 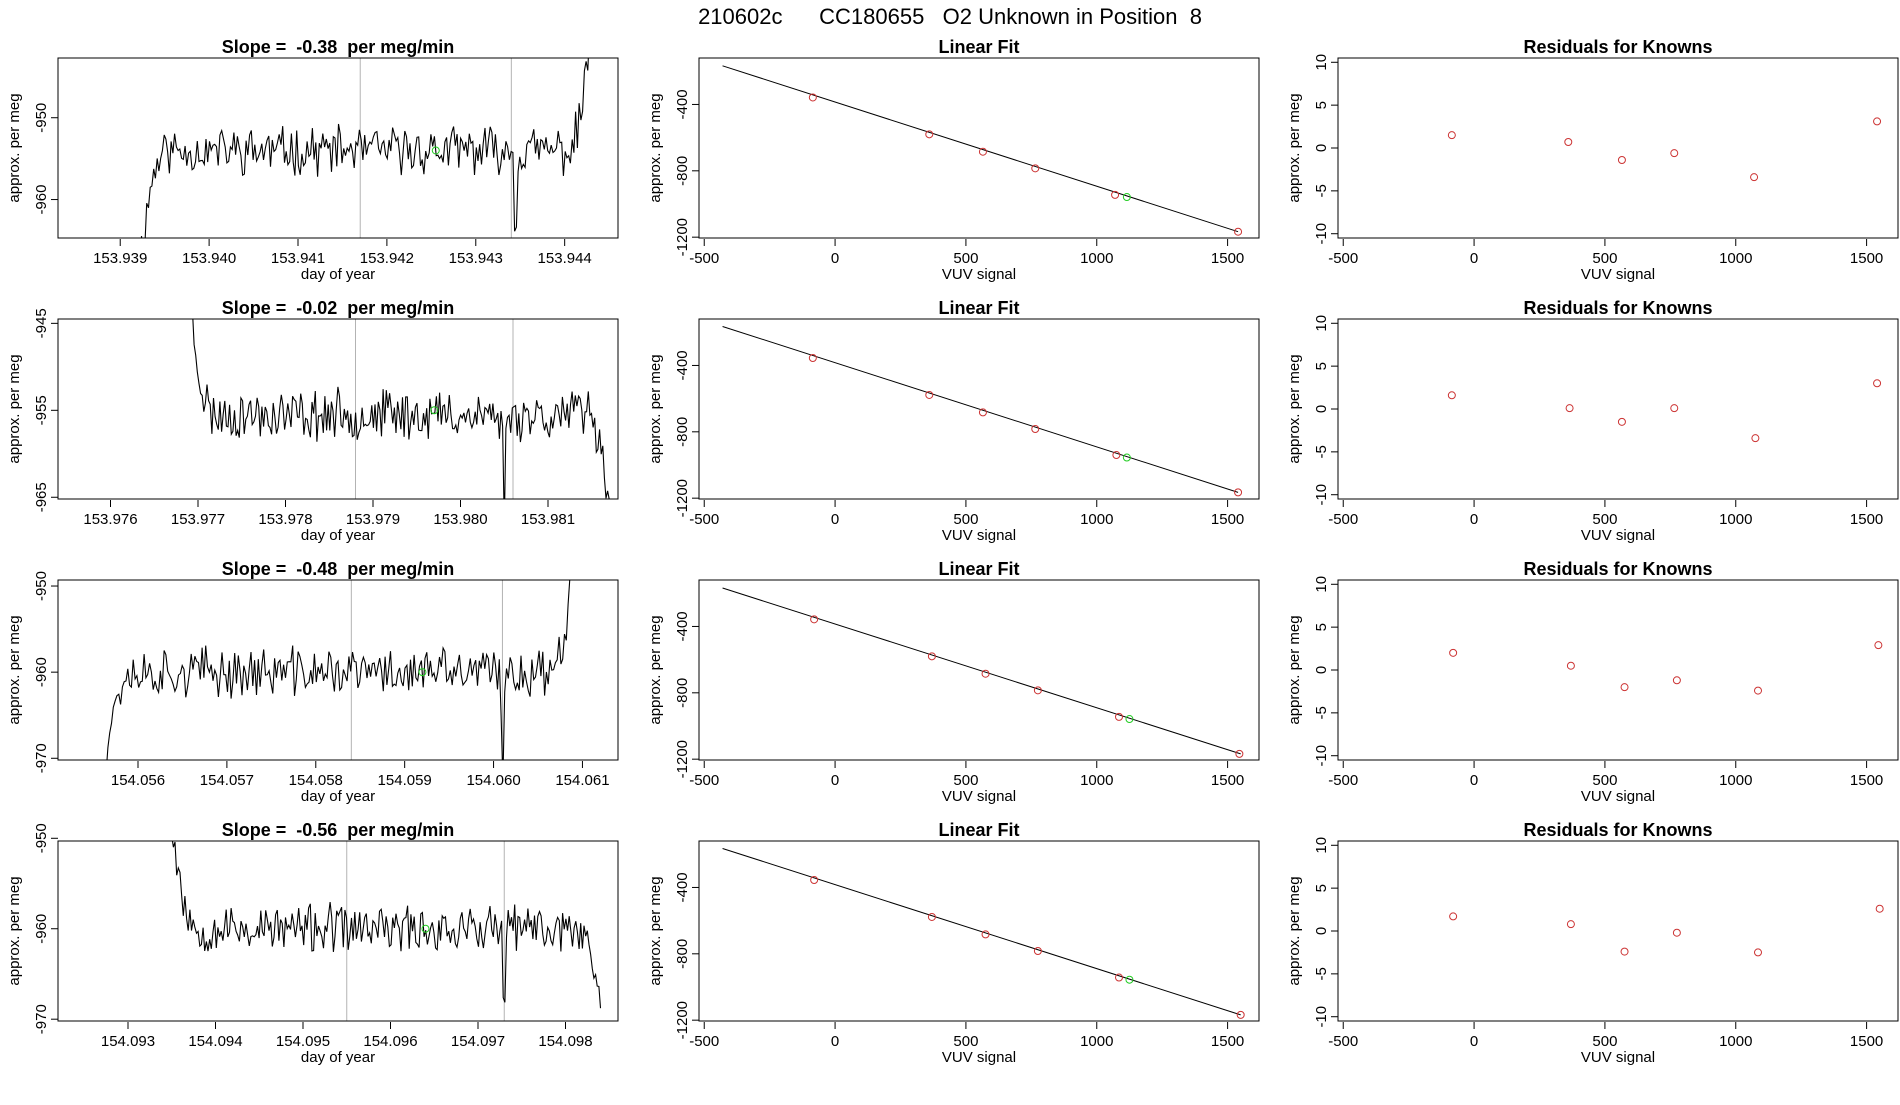 I want to click on x-axis-label: day of year, so click(x=338, y=1057).